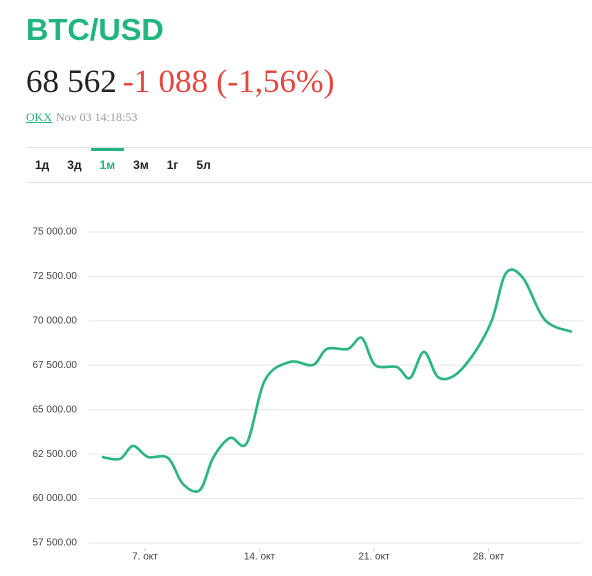 The image size is (592, 576). I want to click on range-tab: 1г, so click(172, 165).